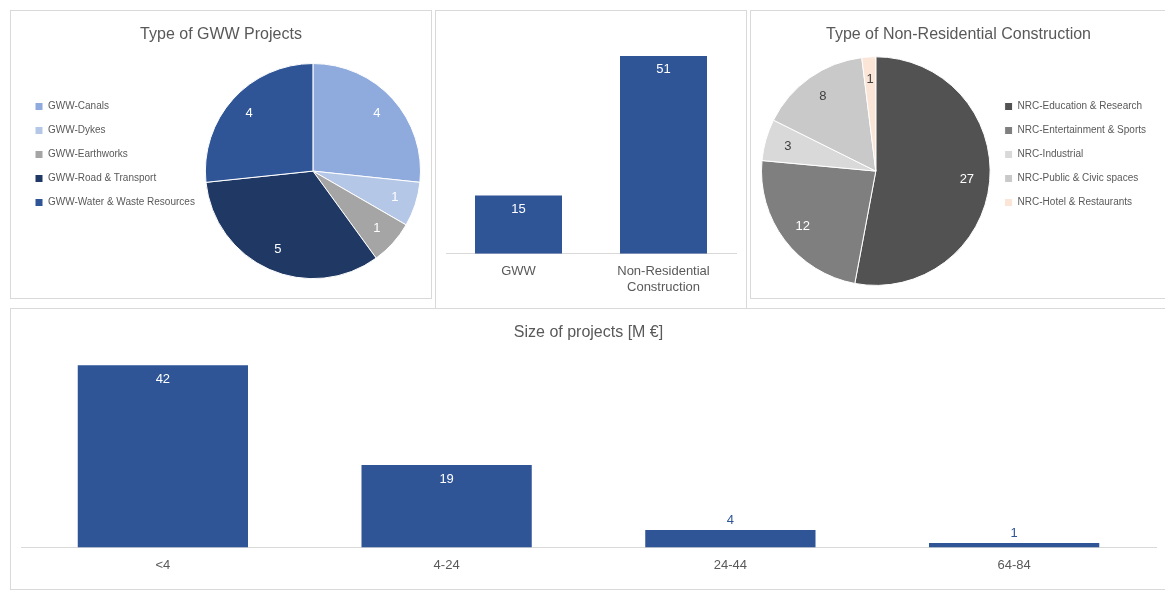 The height and width of the screenshot is (590, 1165). I want to click on data-label: 3, so click(788, 145).